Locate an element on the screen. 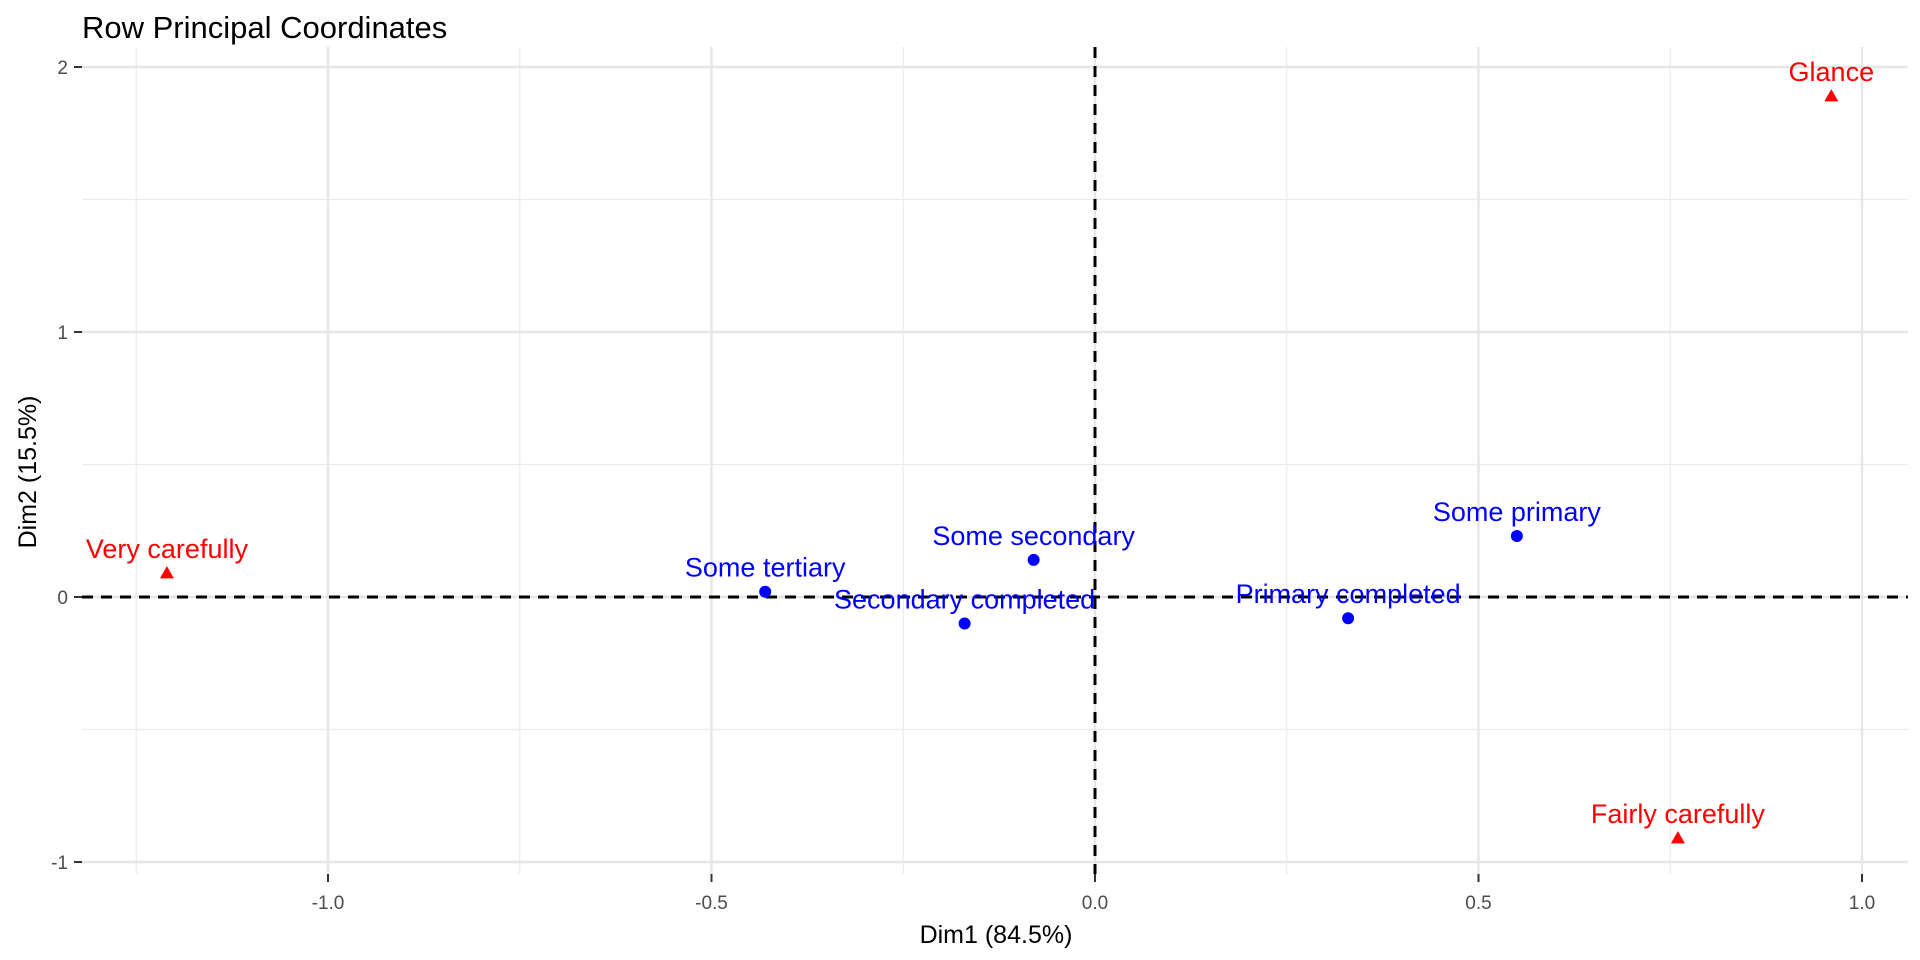 The image size is (1920, 960). y-tick-label: 0 is located at coordinates (62, 598).